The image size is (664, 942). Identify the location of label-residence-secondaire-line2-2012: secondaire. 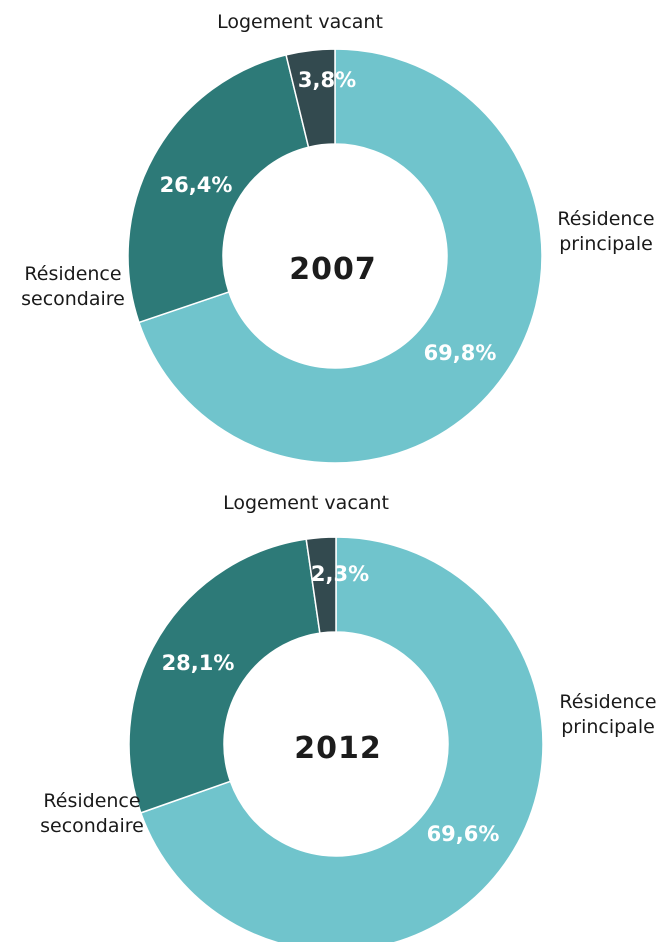
(92, 826).